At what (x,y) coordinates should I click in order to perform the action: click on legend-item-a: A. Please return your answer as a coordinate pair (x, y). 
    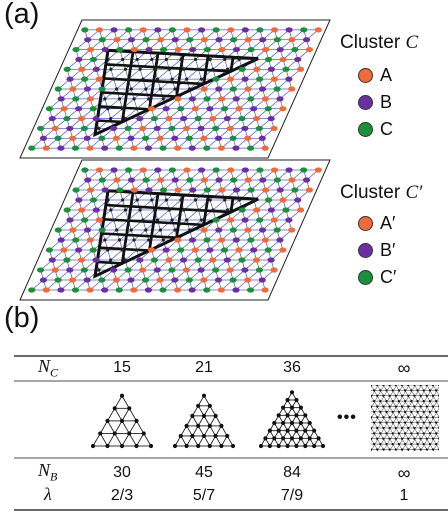
    Looking at the image, I should click on (375, 75).